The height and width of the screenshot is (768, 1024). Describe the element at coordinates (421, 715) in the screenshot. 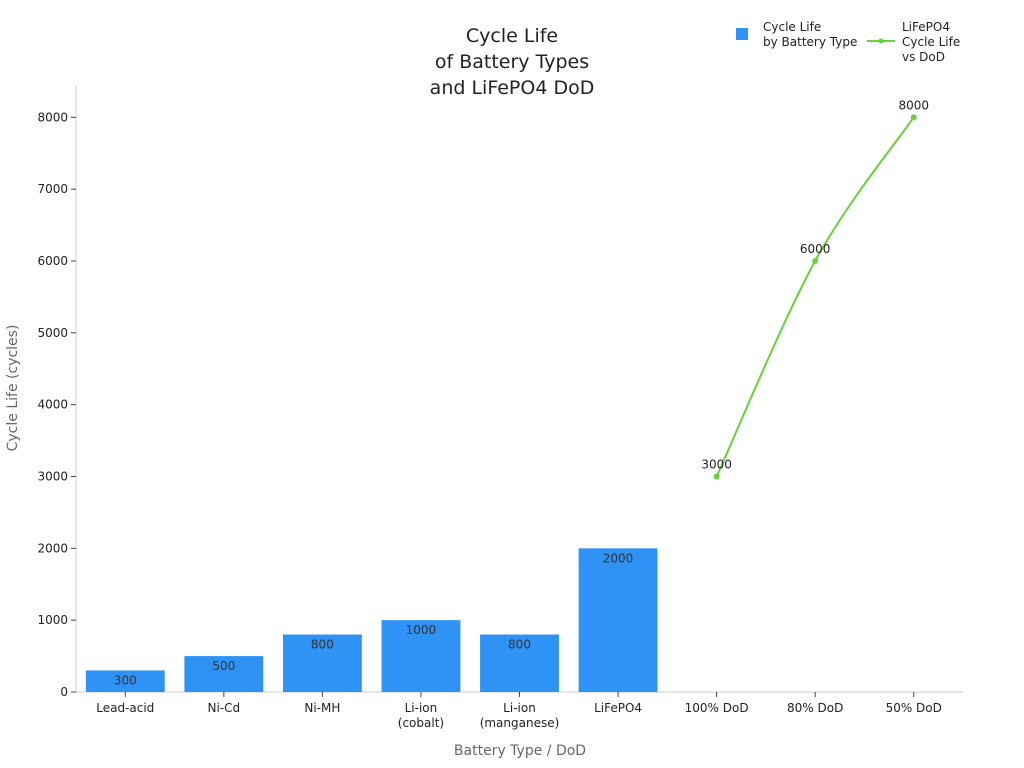

I see `x-tick-label: Li-ion (cobalt)` at that location.